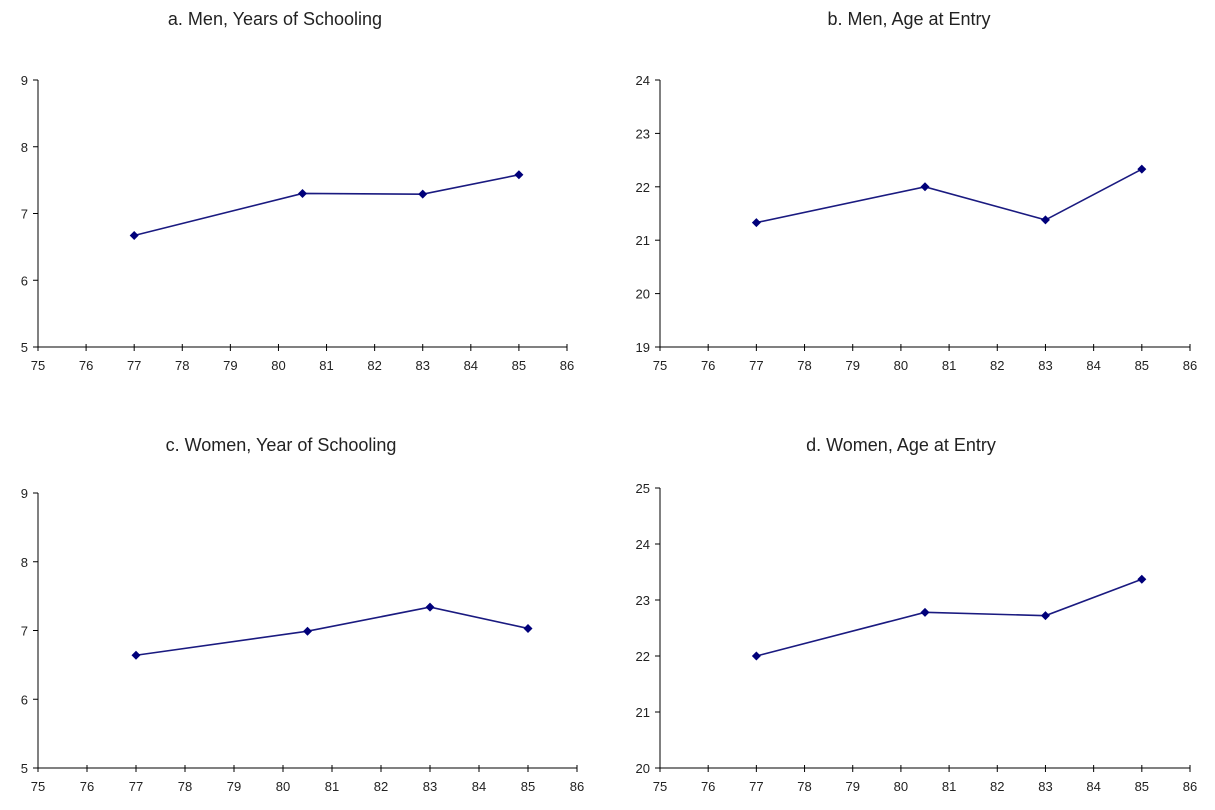 The image size is (1215, 810). What do you see at coordinates (24, 280) in the screenshot?
I see `y-tick-label-a: 6` at bounding box center [24, 280].